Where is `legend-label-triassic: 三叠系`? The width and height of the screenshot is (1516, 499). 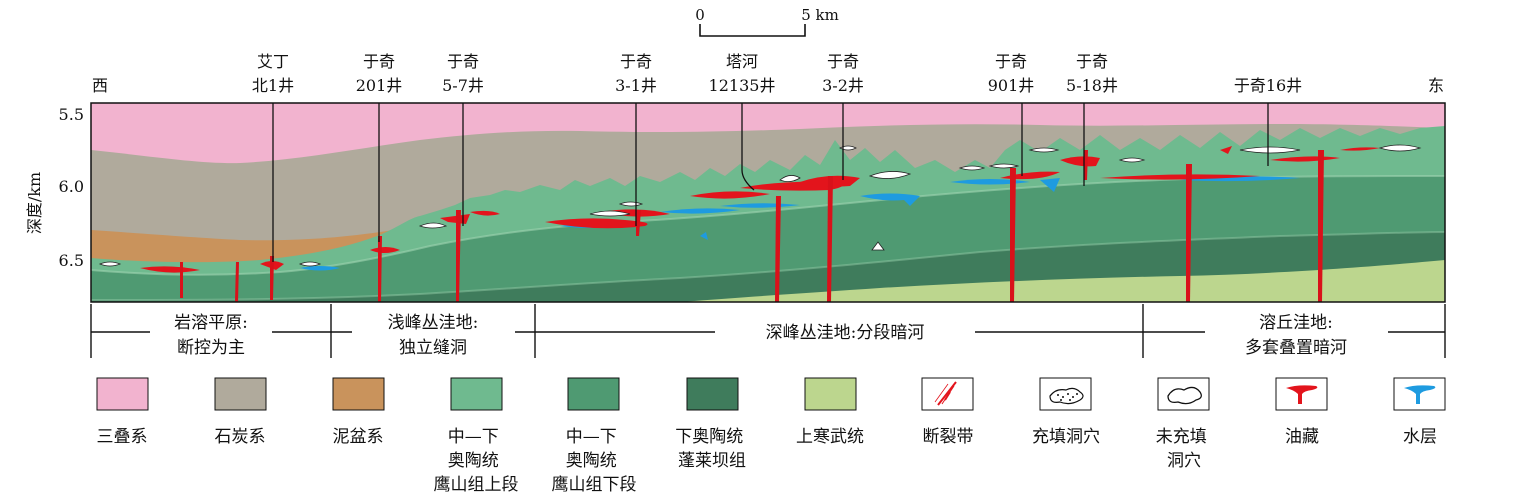
legend-label-triassic: 三叠系 is located at coordinates (122, 437).